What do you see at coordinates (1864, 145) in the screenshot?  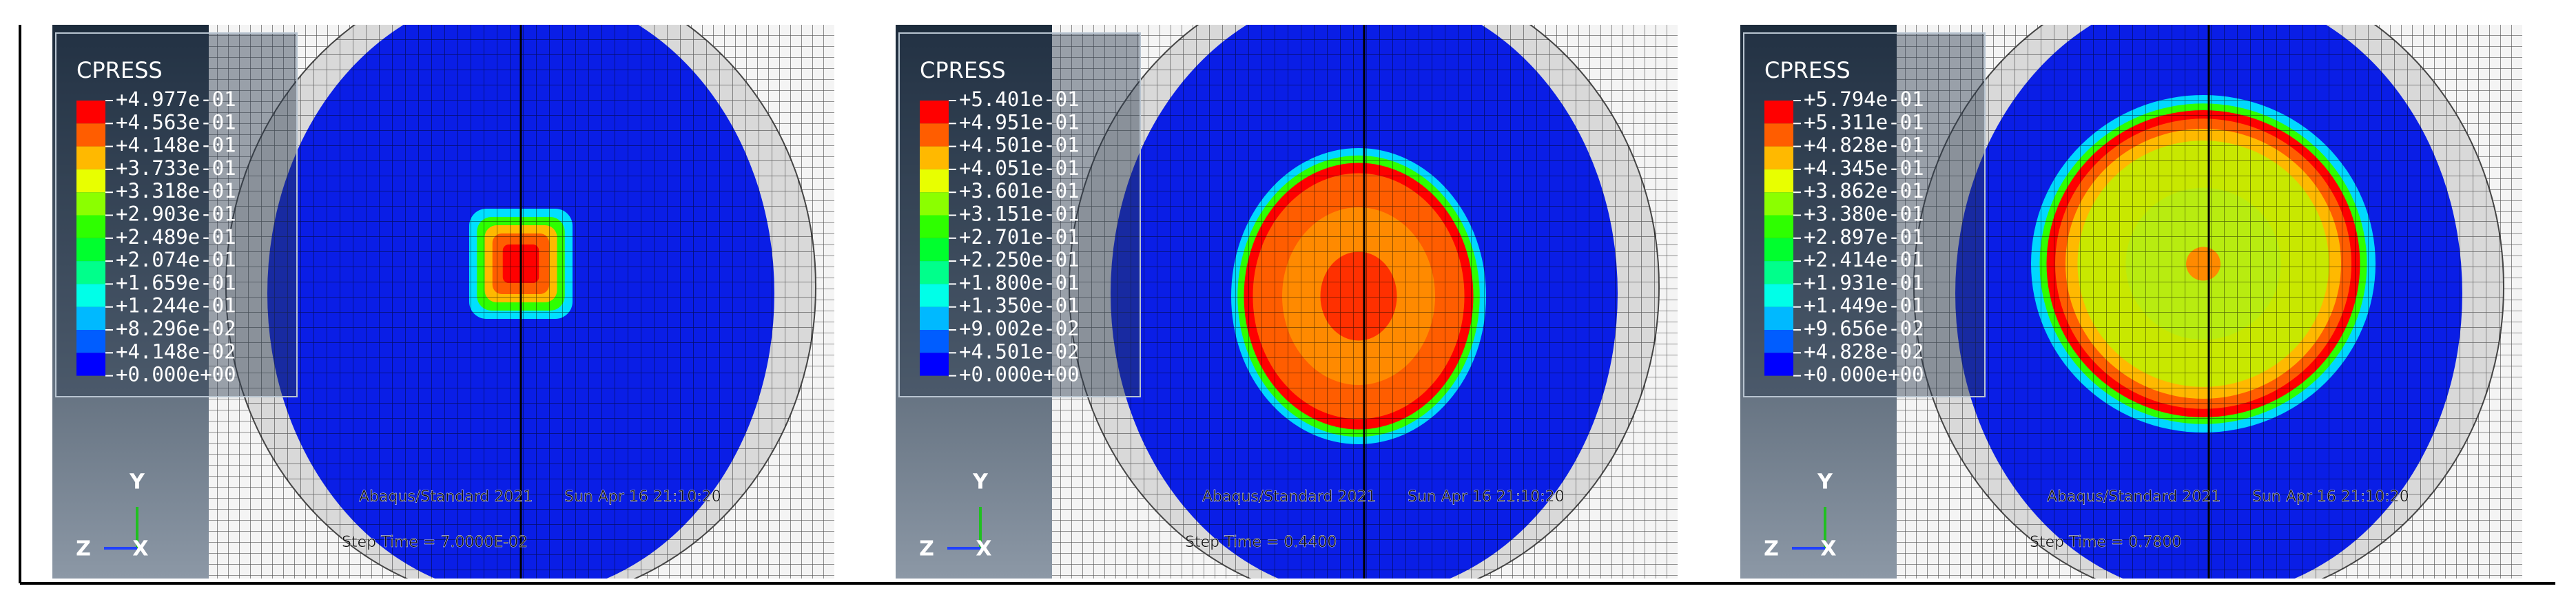 I see `legend-label: +4.828e-01` at bounding box center [1864, 145].